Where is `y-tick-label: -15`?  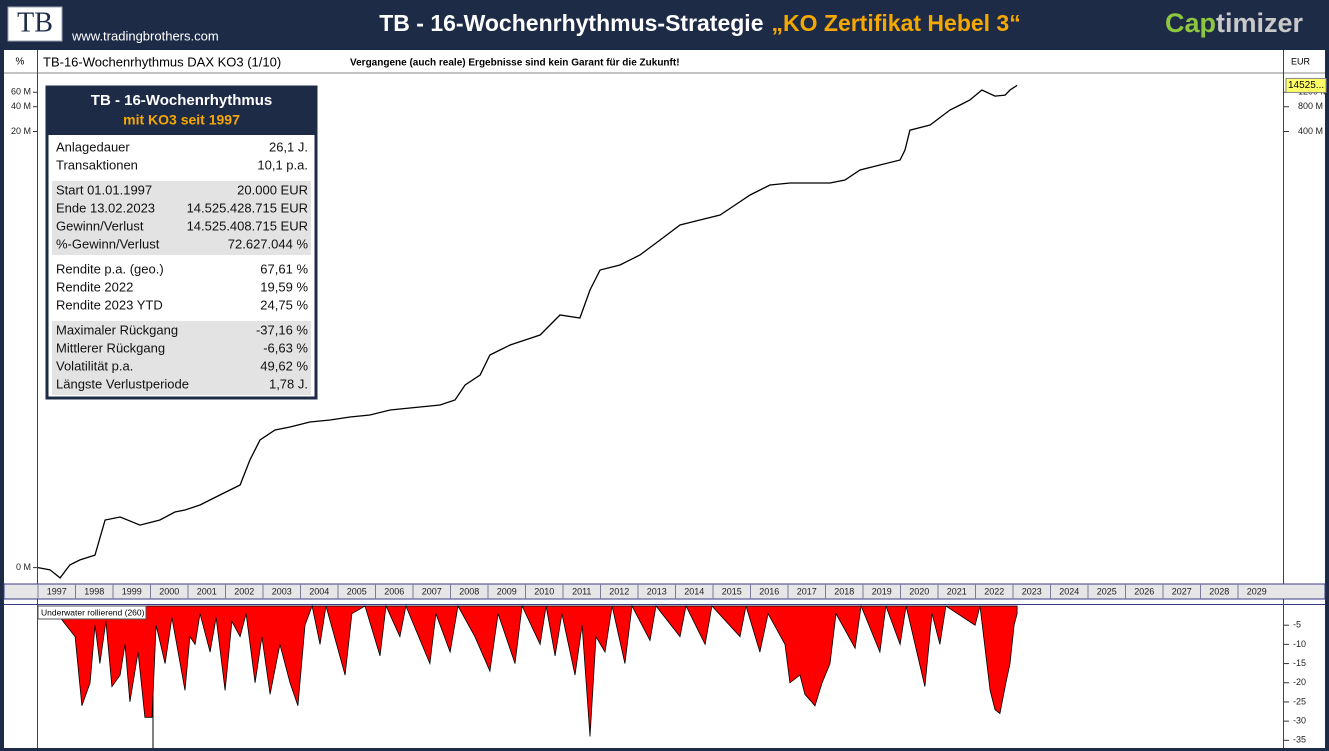 y-tick-label: -15 is located at coordinates (1299, 663).